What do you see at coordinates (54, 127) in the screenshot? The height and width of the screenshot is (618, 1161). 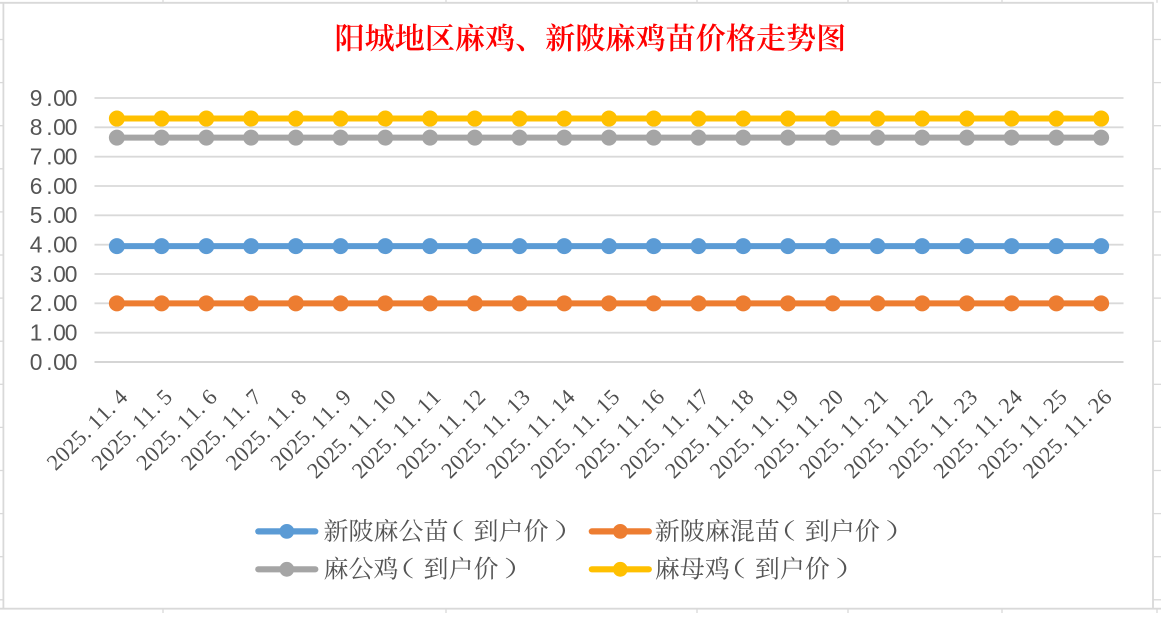 I see `svg-text: 8.00` at bounding box center [54, 127].